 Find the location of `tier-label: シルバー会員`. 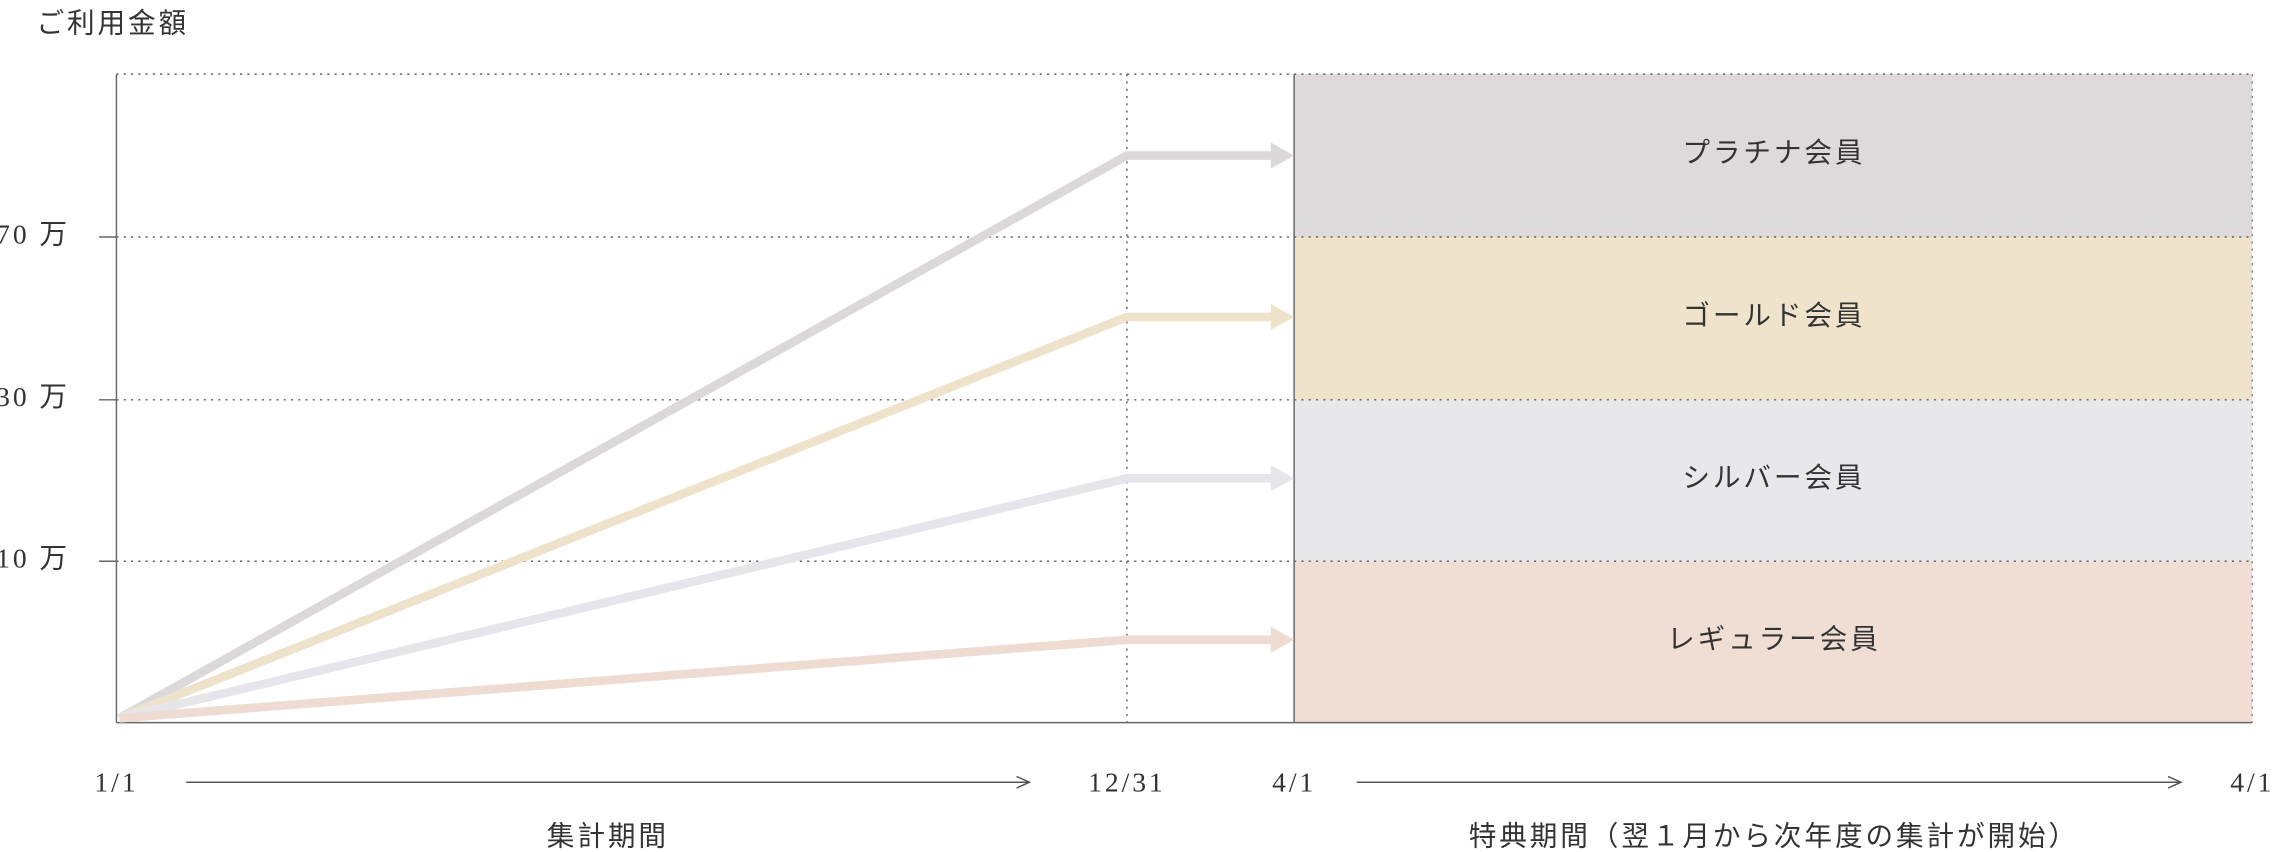

tier-label: シルバー会員 is located at coordinates (1773, 477).